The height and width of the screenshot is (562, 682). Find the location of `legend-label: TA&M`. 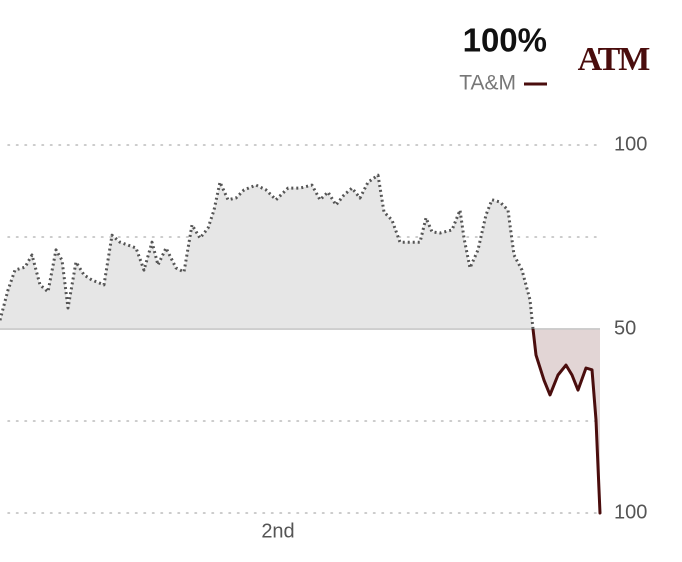

legend-label: TA&M is located at coordinates (487, 83).